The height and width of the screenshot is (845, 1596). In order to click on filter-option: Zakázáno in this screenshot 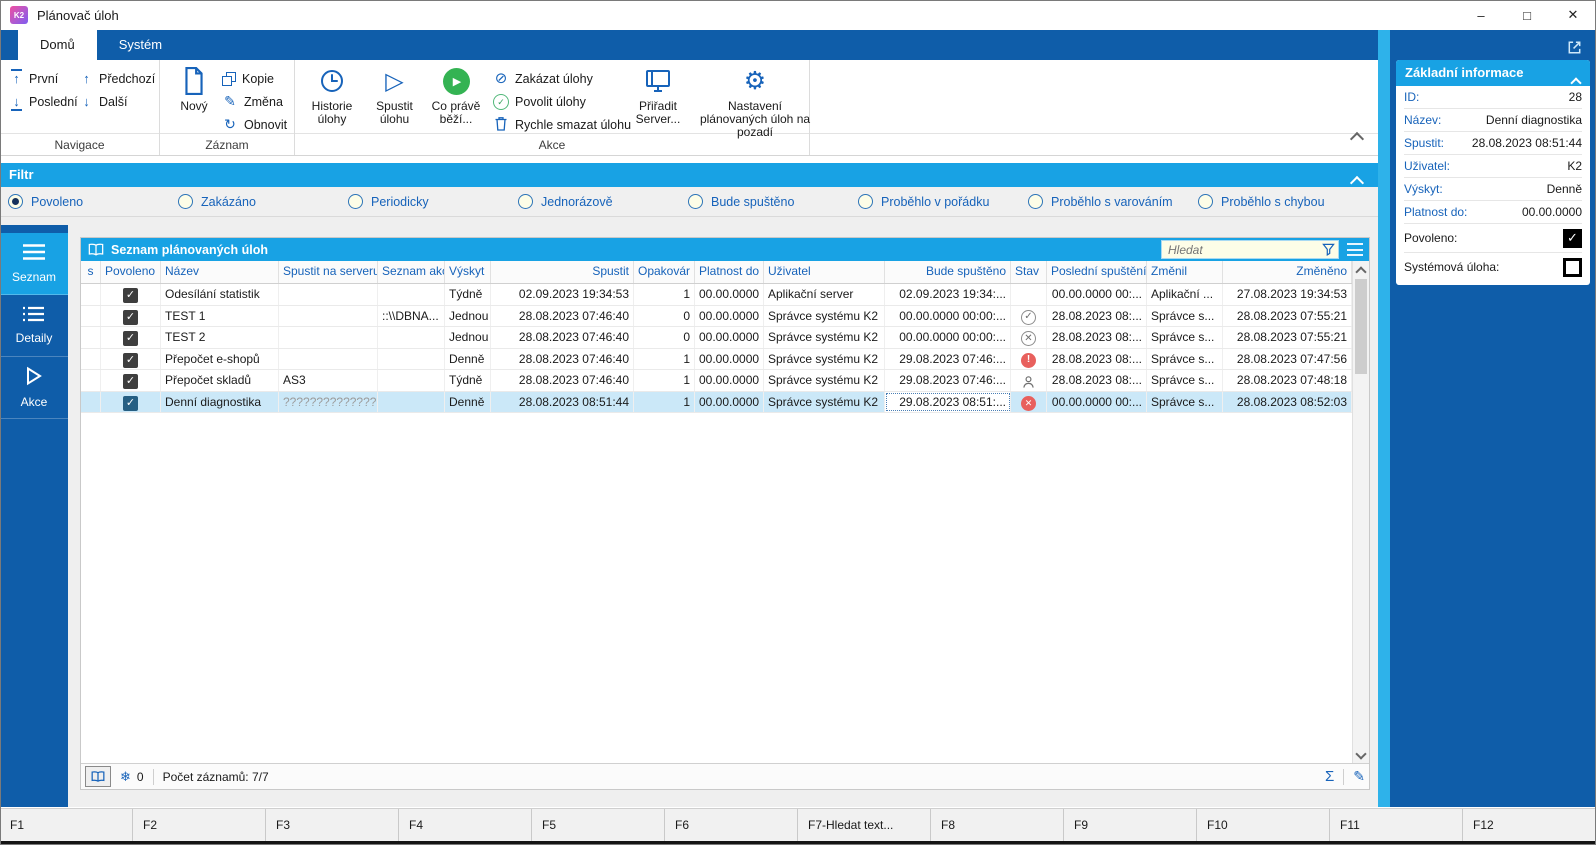, I will do `click(259, 201)`.